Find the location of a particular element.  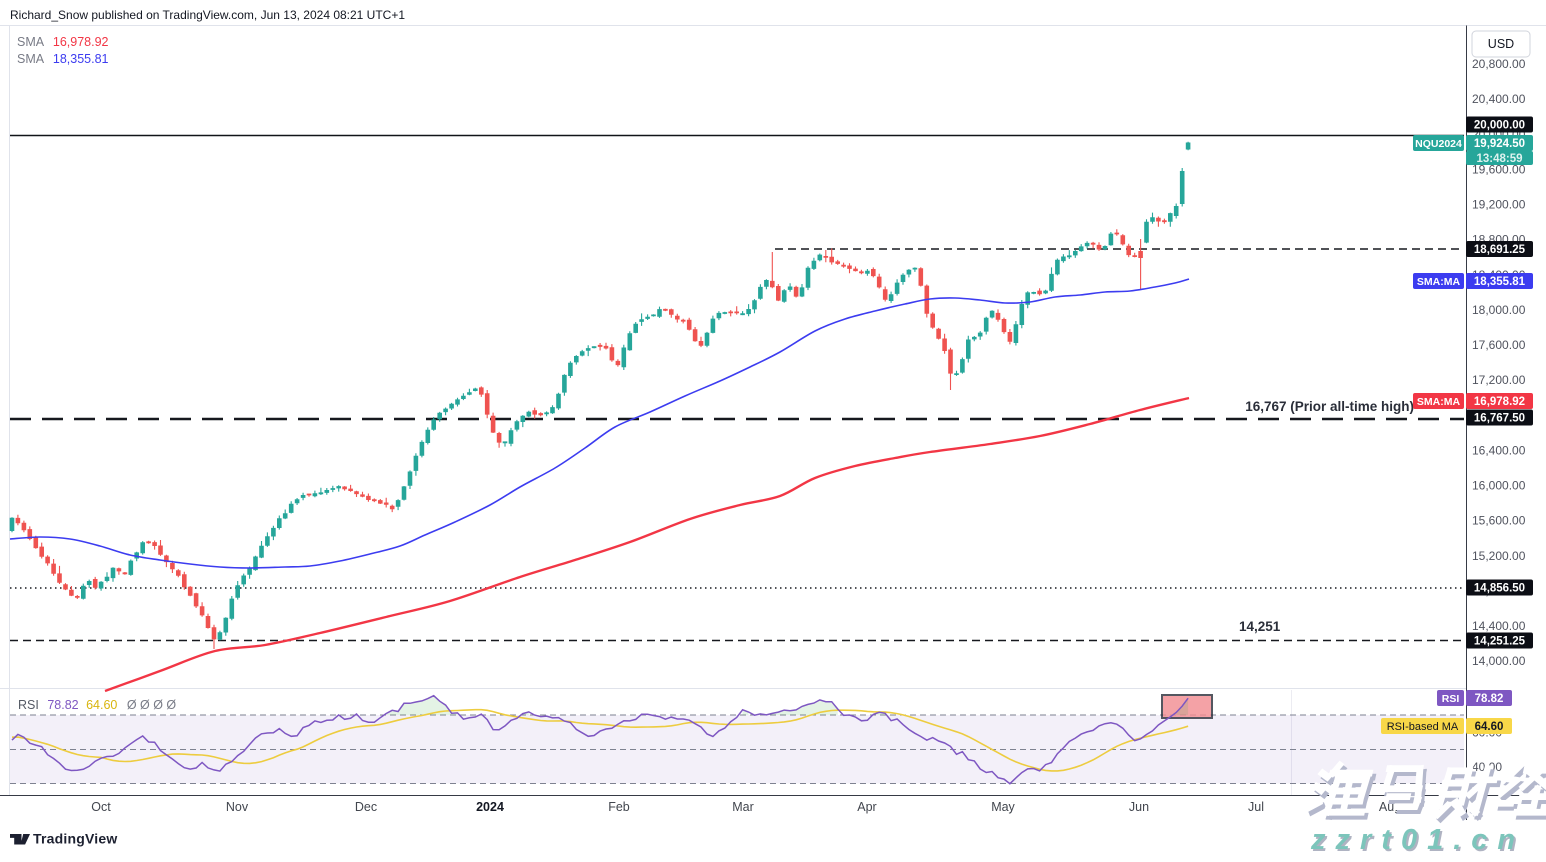

svg-text: Nov is located at coordinates (237, 807).